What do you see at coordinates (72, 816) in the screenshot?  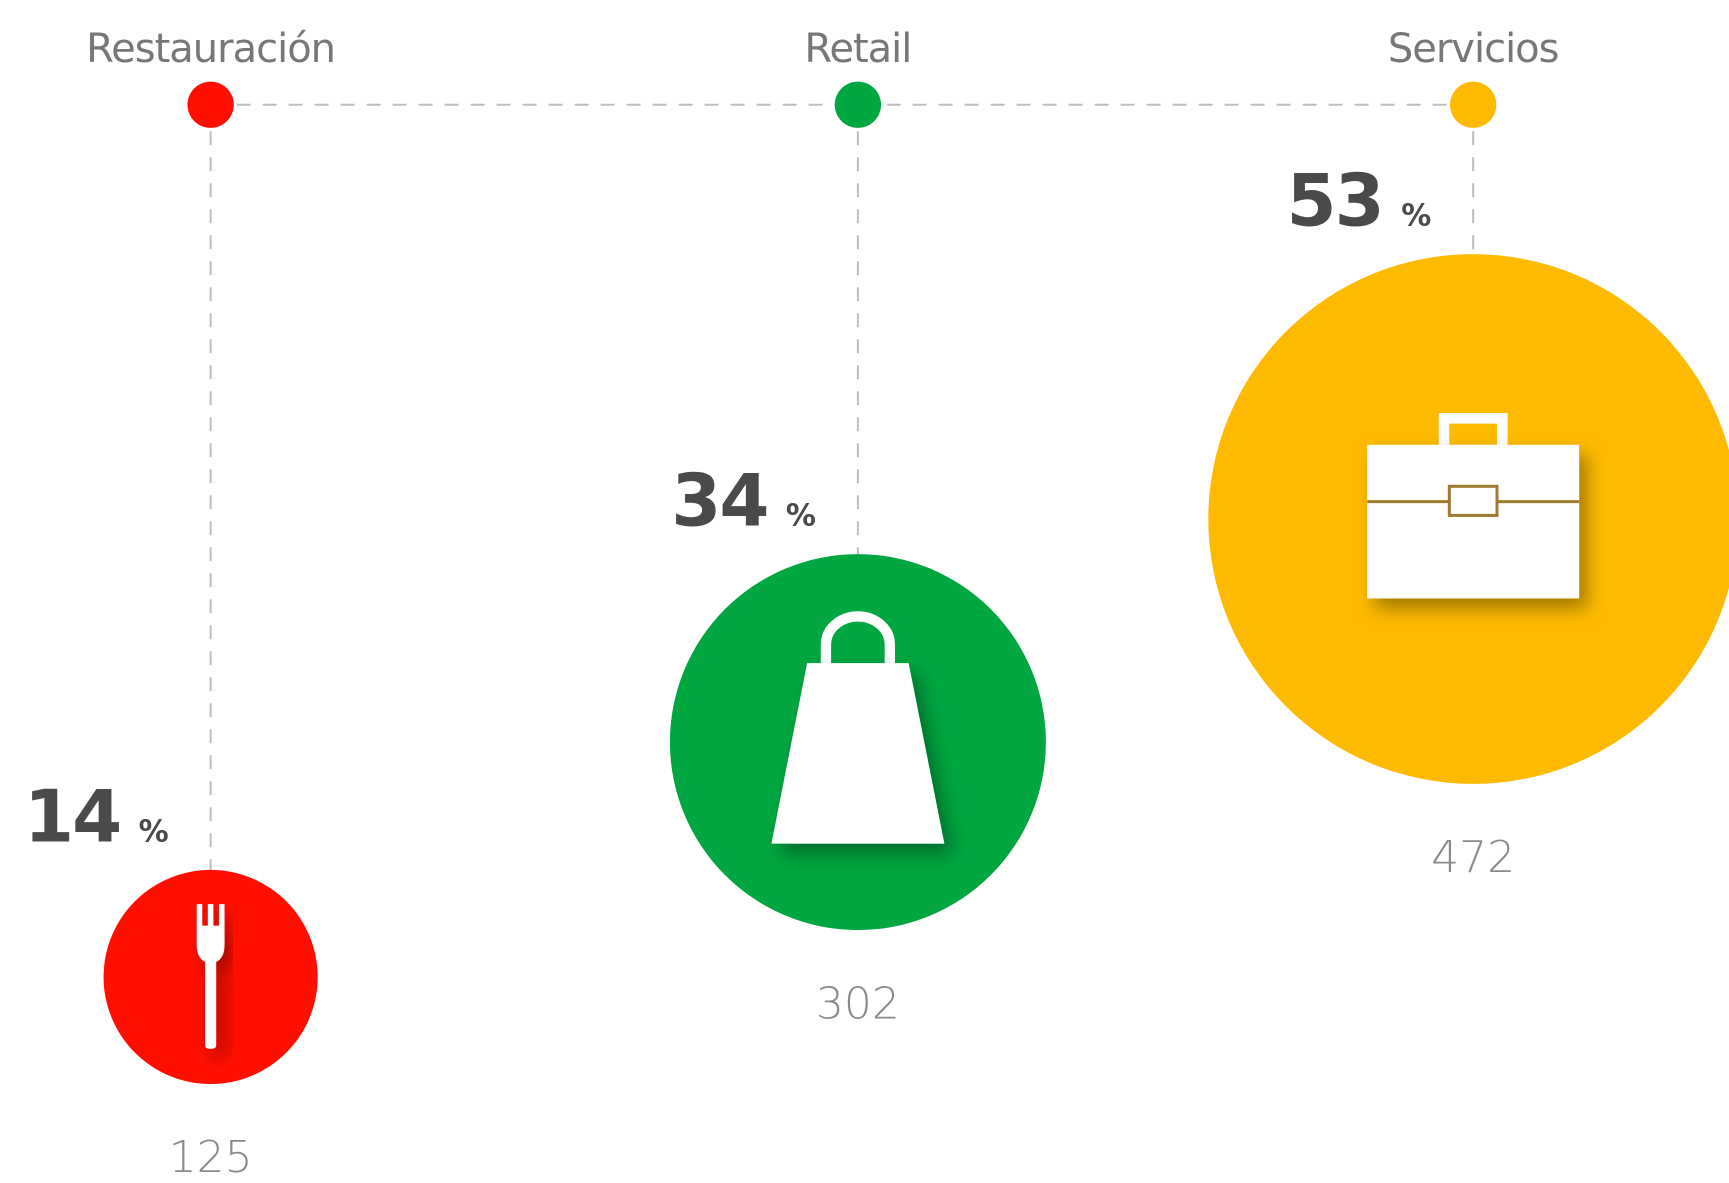 I see `percent-value: 14` at bounding box center [72, 816].